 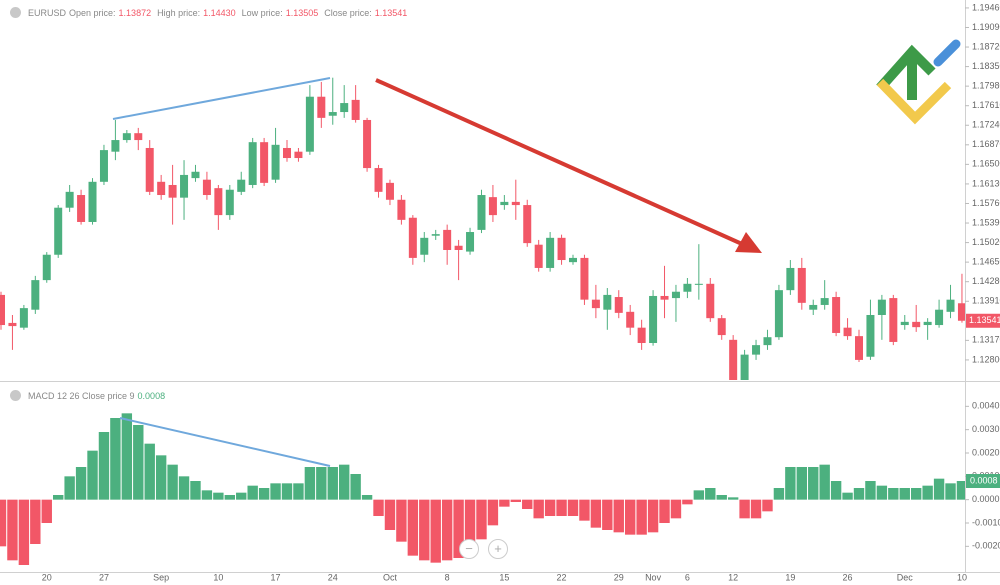 What do you see at coordinates (986, 359) in the screenshot?
I see `y-tick-label: 1.12800` at bounding box center [986, 359].